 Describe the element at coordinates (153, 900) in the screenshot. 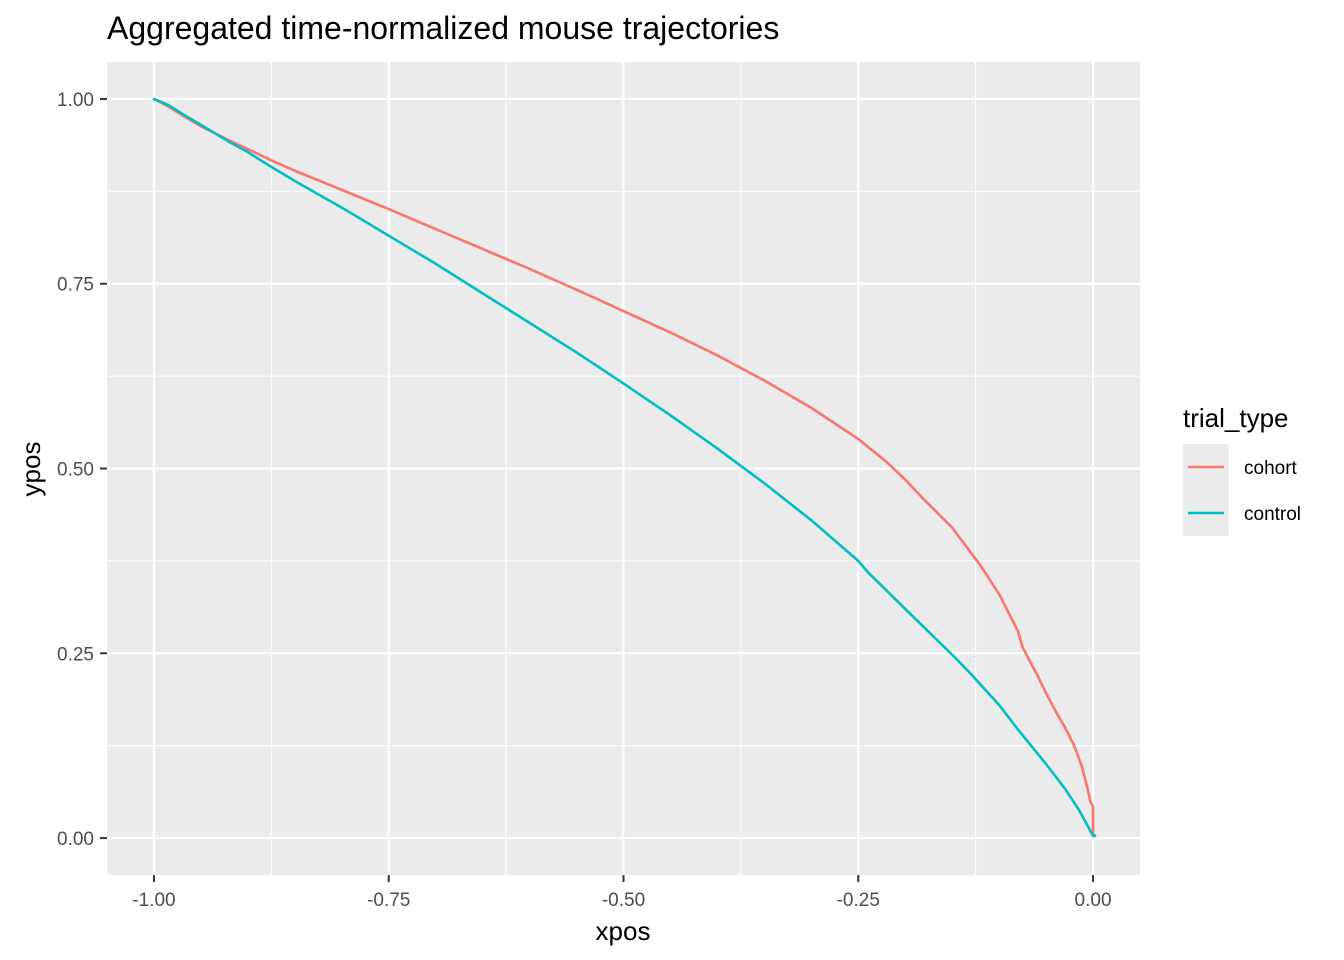

I see `x-tick-label: -1.00` at that location.